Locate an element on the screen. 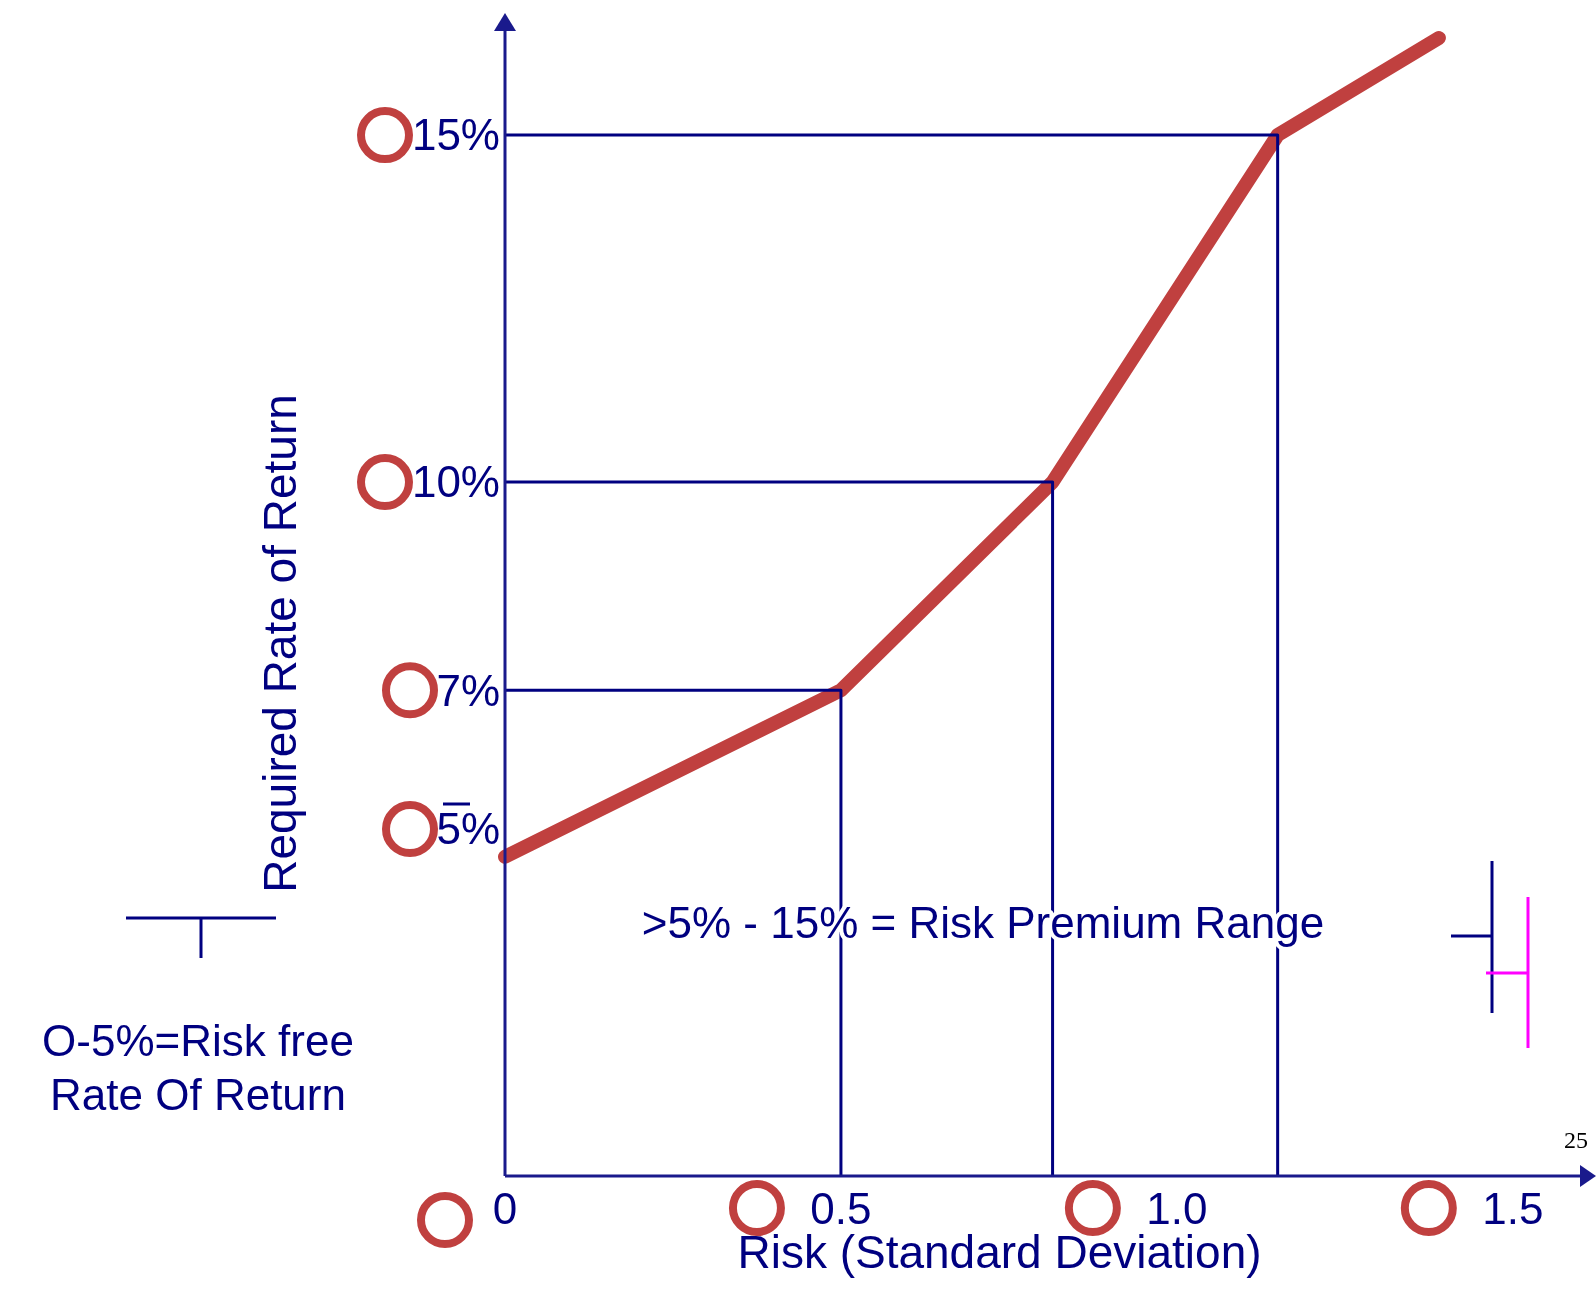 The image size is (1596, 1289). x-tick-label: 0 is located at coordinates (505, 1208).